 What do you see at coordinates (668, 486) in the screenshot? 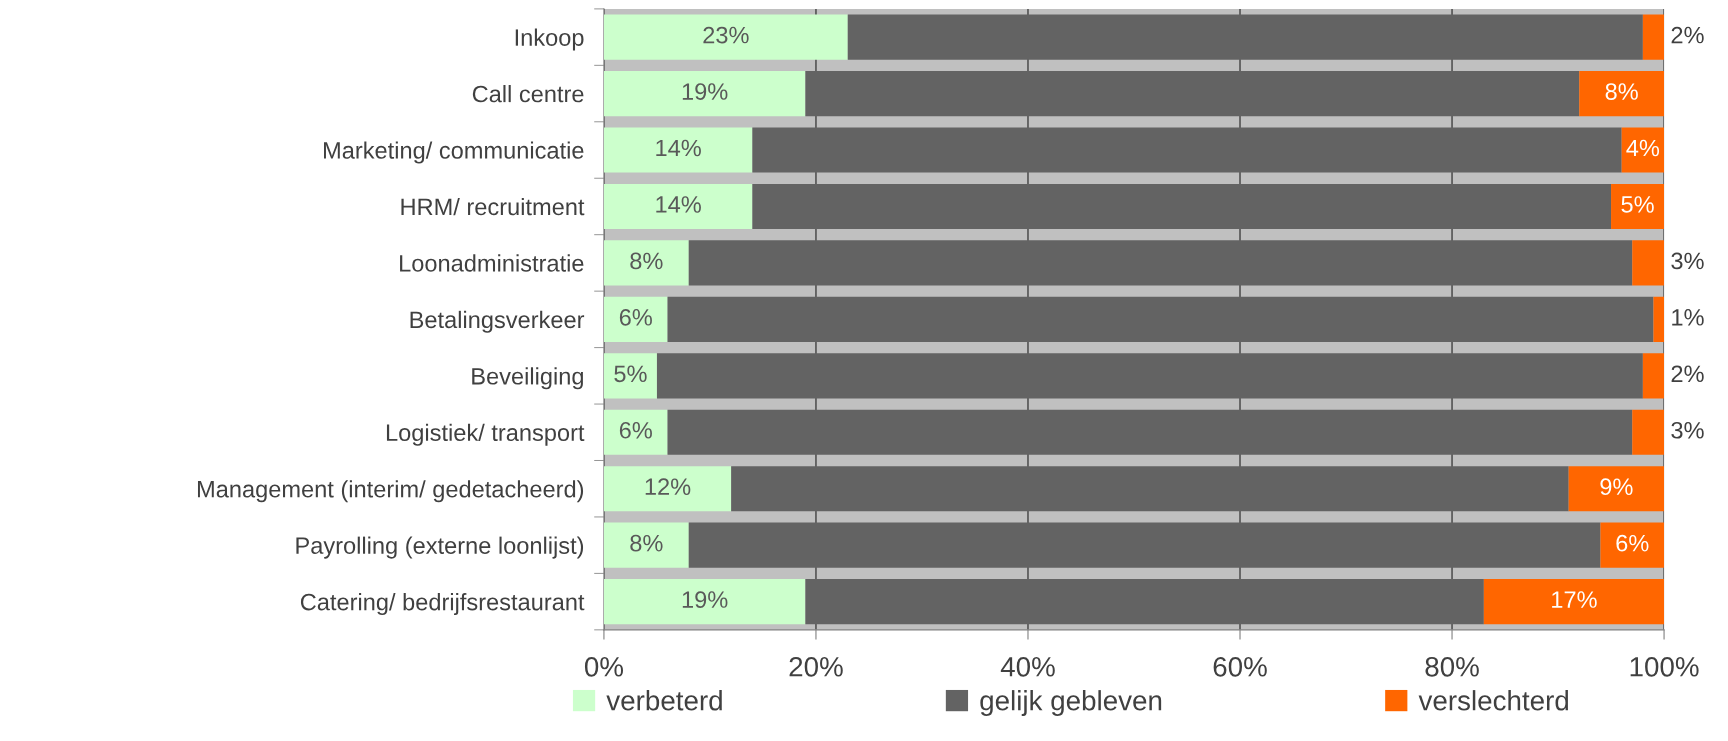
I see `data-label: 12%` at bounding box center [668, 486].